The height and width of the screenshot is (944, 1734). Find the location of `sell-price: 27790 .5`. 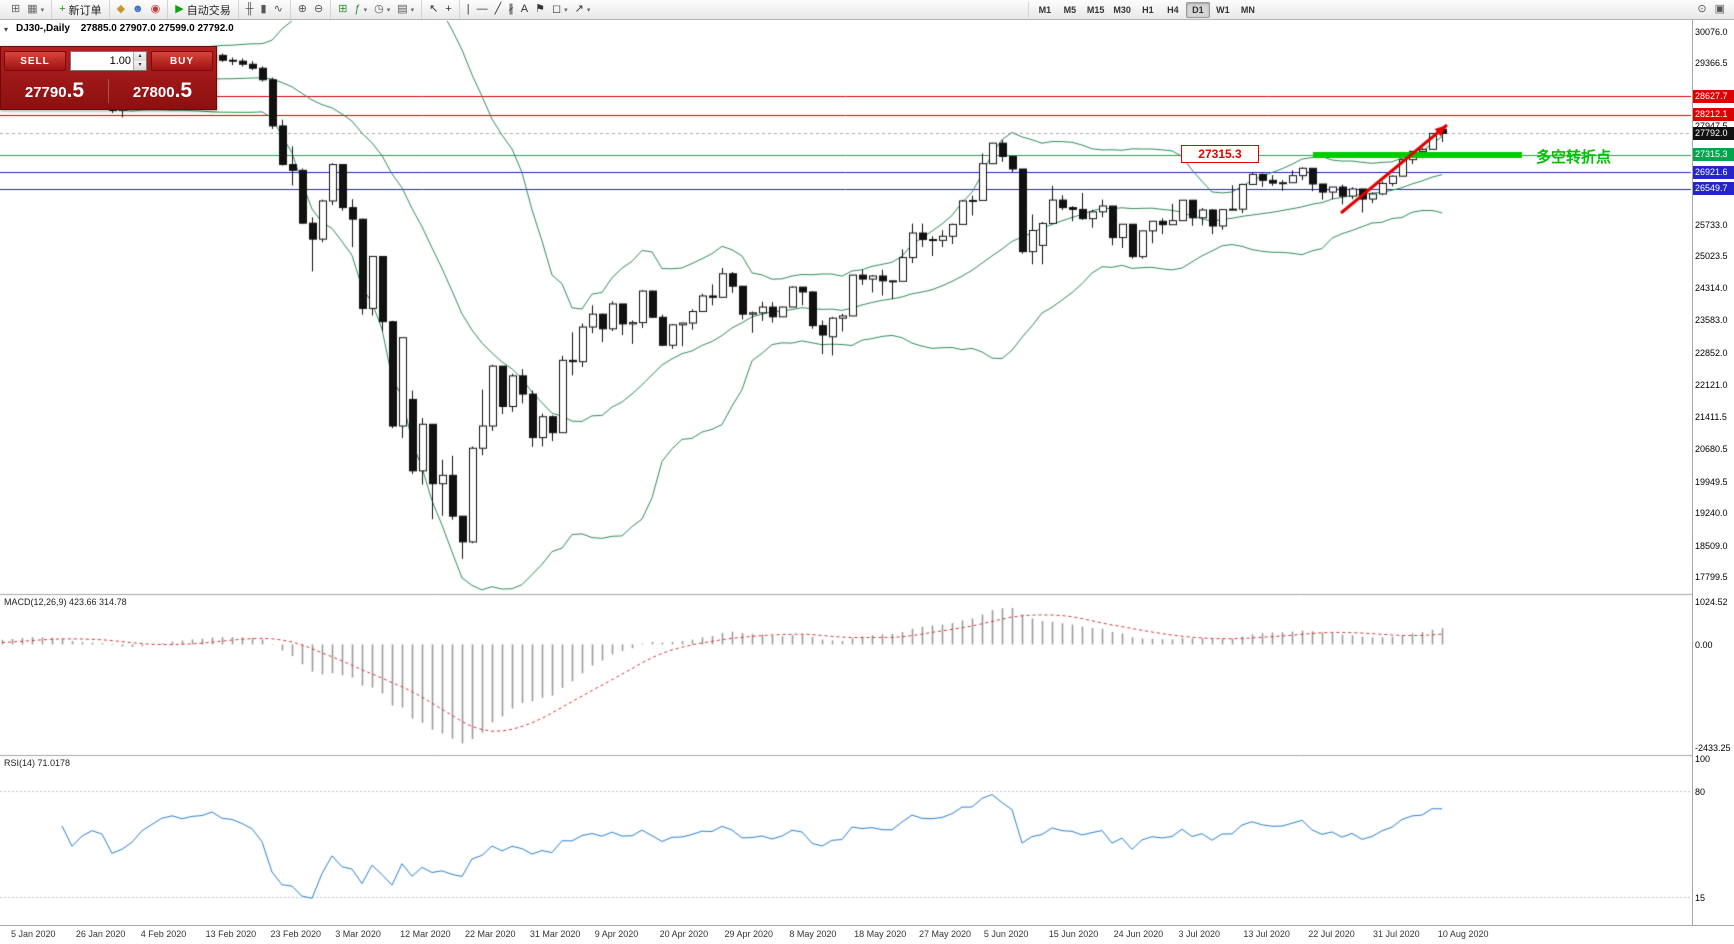

sell-price: 27790 .5 is located at coordinates (54, 91).